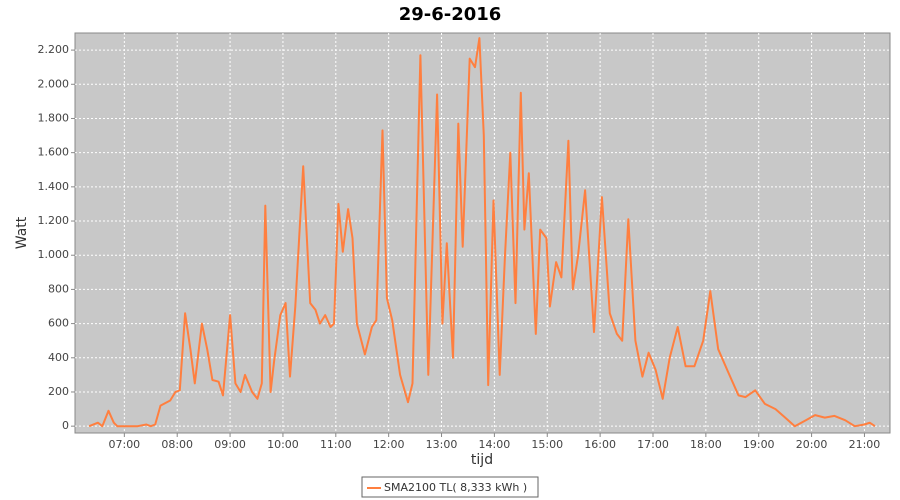 The height and width of the screenshot is (500, 900). Describe the element at coordinates (58, 323) in the screenshot. I see `y-tick-label: 600` at that location.